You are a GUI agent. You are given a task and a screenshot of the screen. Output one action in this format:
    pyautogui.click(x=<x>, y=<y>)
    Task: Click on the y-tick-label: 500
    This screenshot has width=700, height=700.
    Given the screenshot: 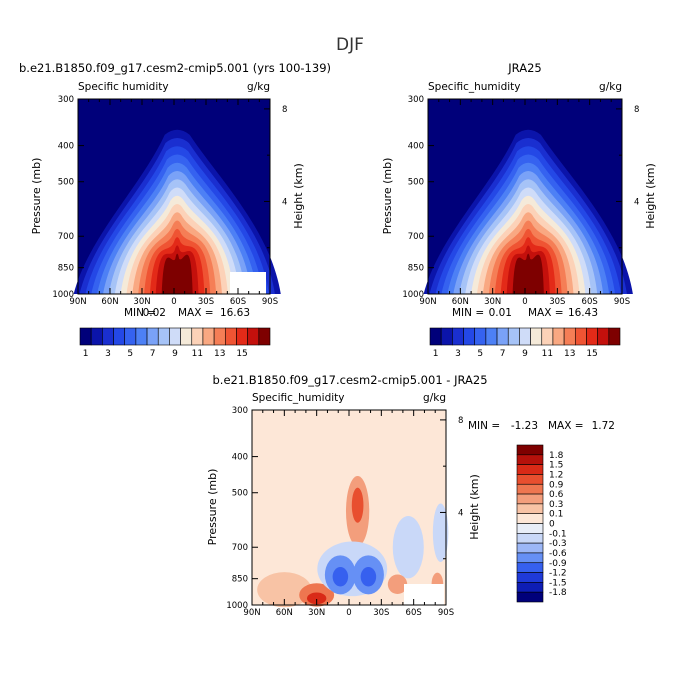 What is the action you would take?
    pyautogui.click(x=240, y=494)
    